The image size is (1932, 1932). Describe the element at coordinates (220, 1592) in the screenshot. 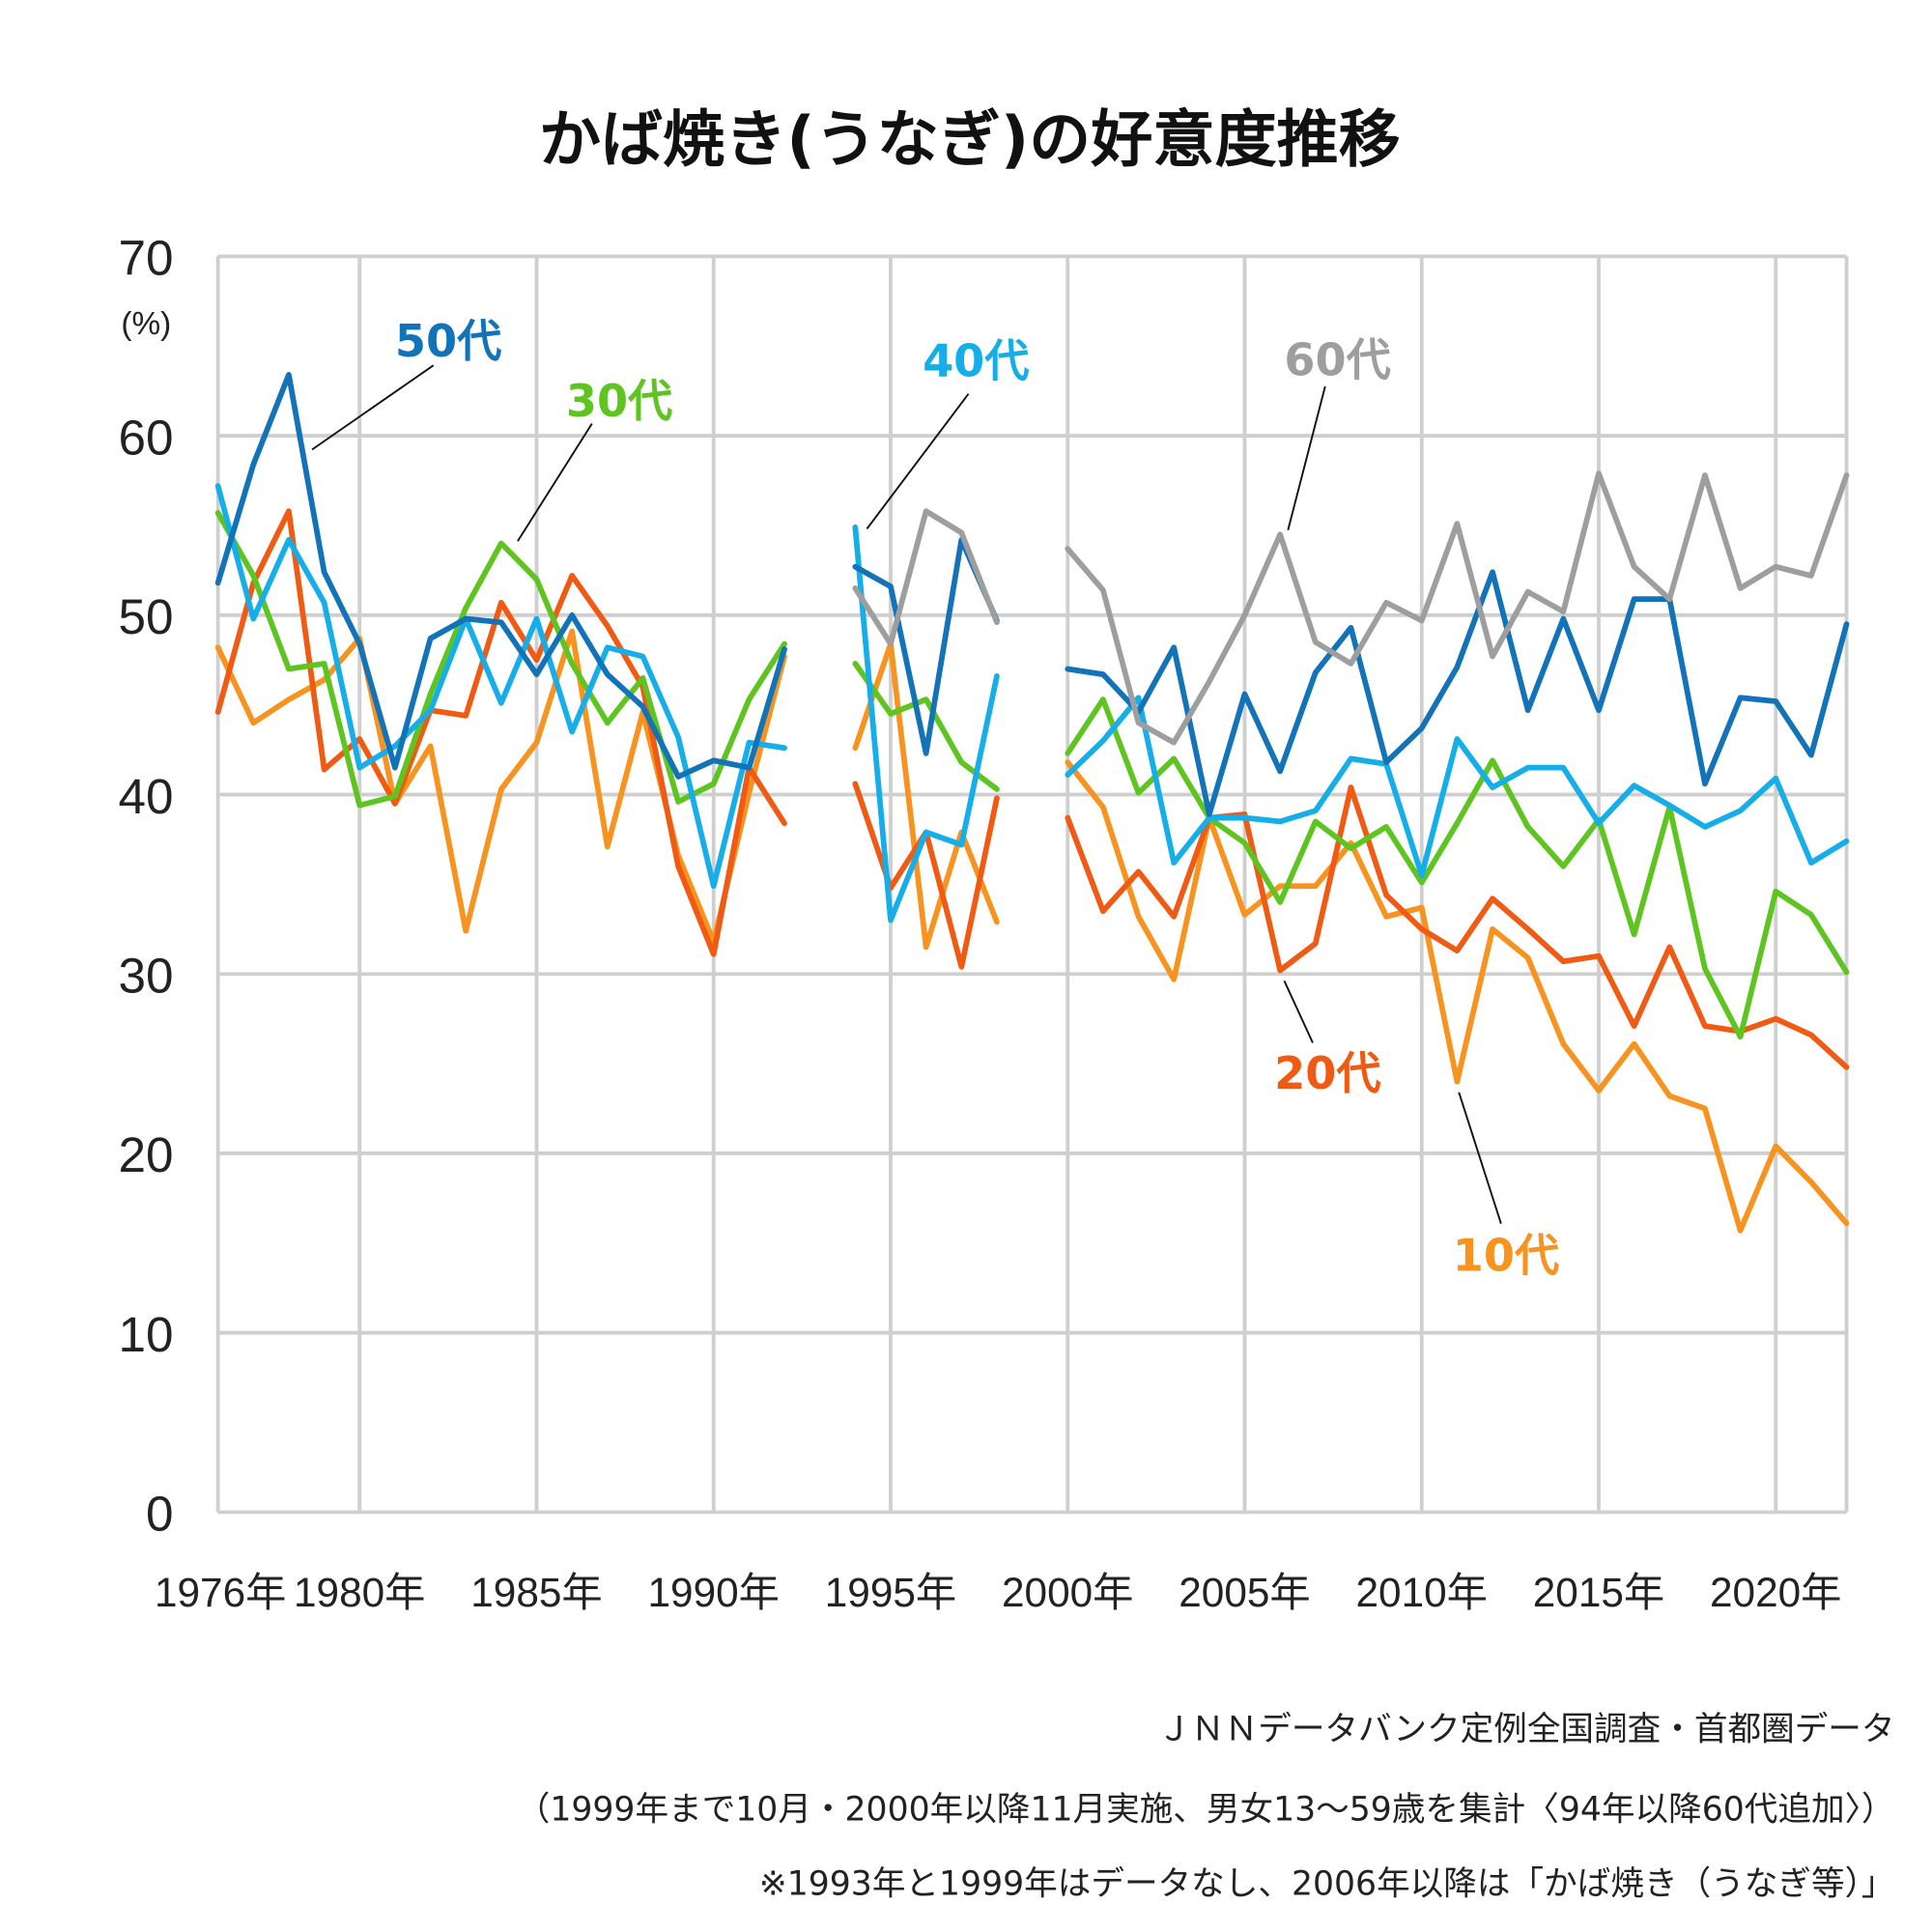

I see `x-tick-label: 1976年` at that location.